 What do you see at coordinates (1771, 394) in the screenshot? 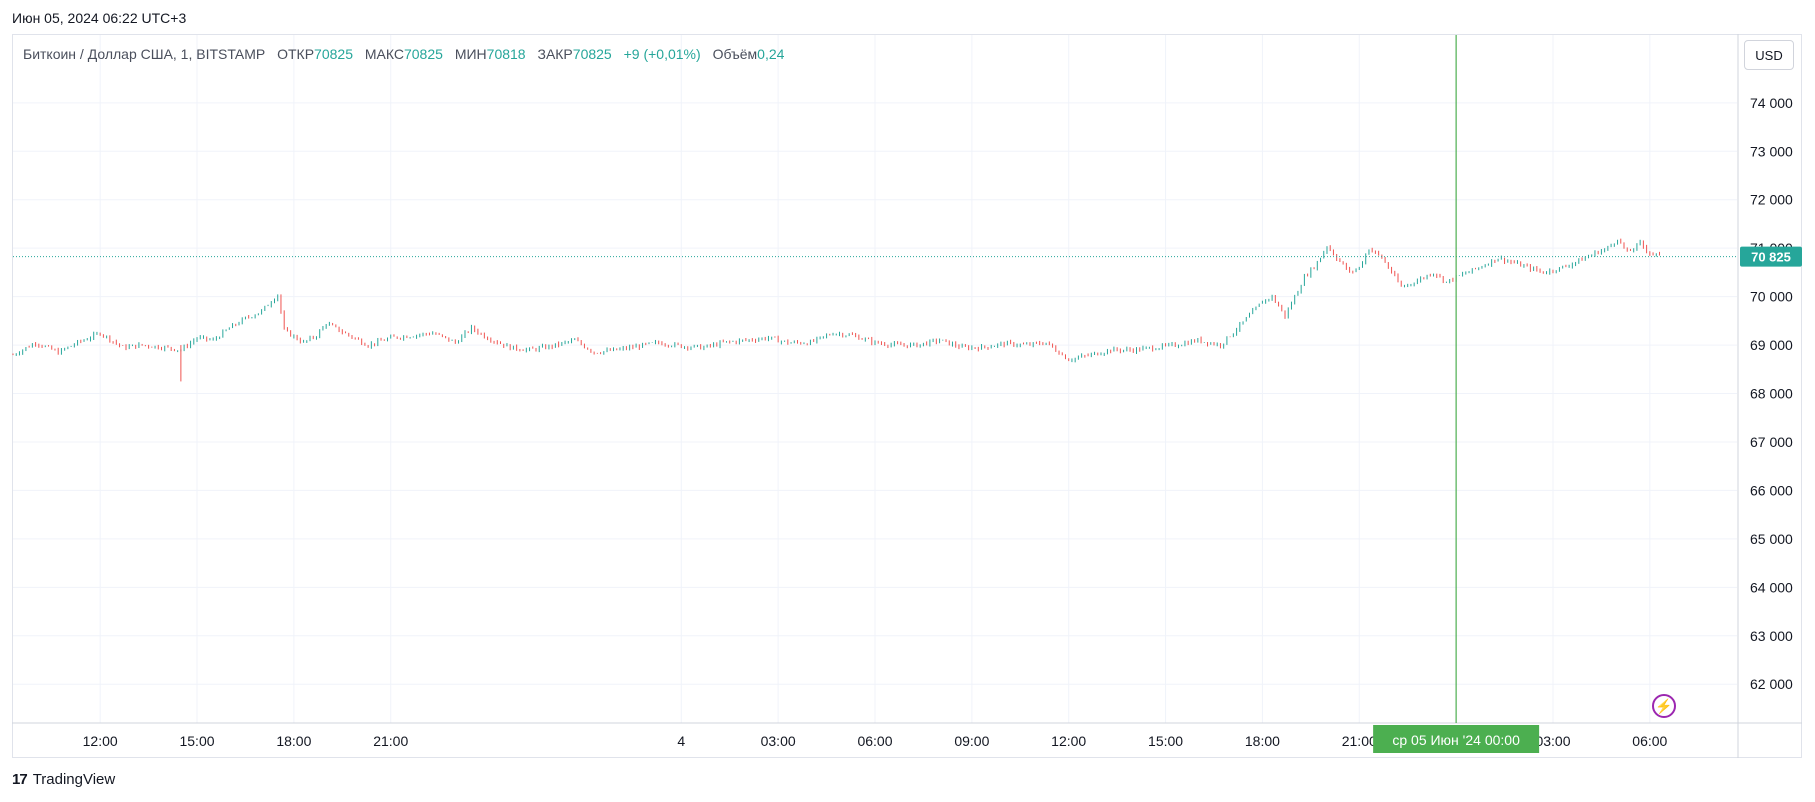
I see `y-tick-label: 68 000` at bounding box center [1771, 394].